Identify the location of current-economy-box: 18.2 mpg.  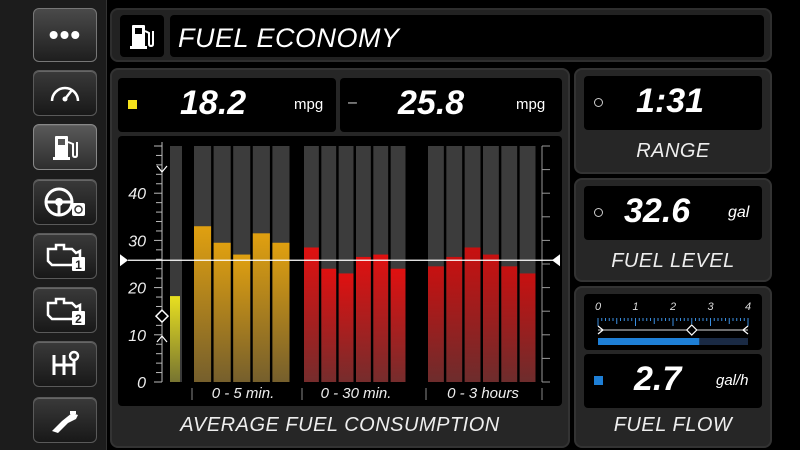
(227, 105).